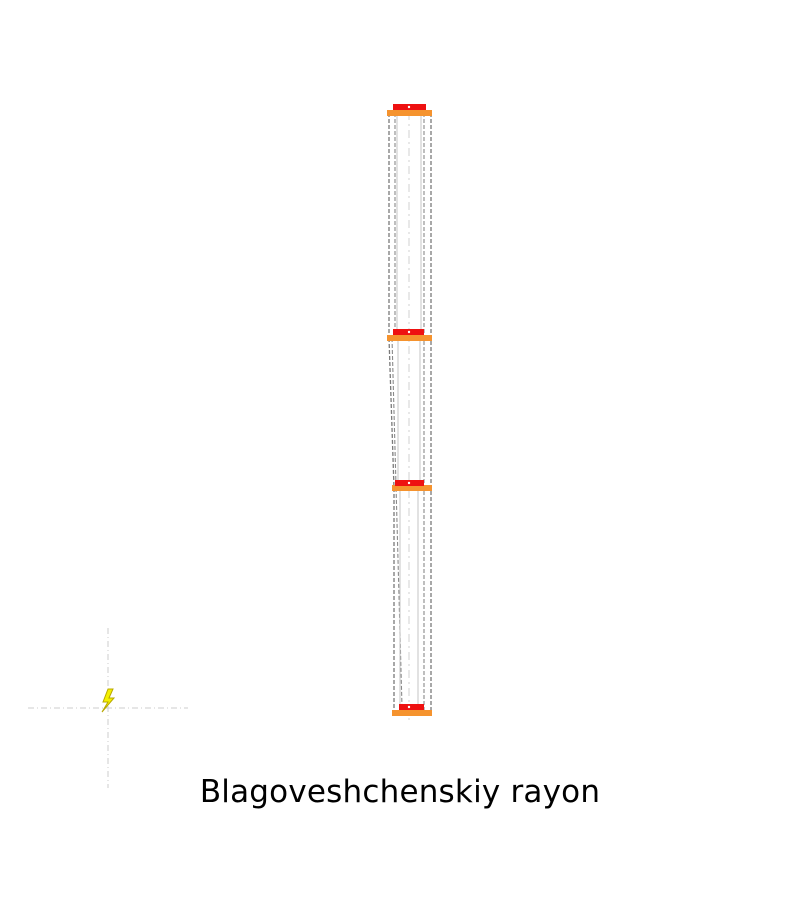 Image resolution: width=800 pixels, height=900 pixels. What do you see at coordinates (411, 707) in the screenshot?
I see `red-cap` at bounding box center [411, 707].